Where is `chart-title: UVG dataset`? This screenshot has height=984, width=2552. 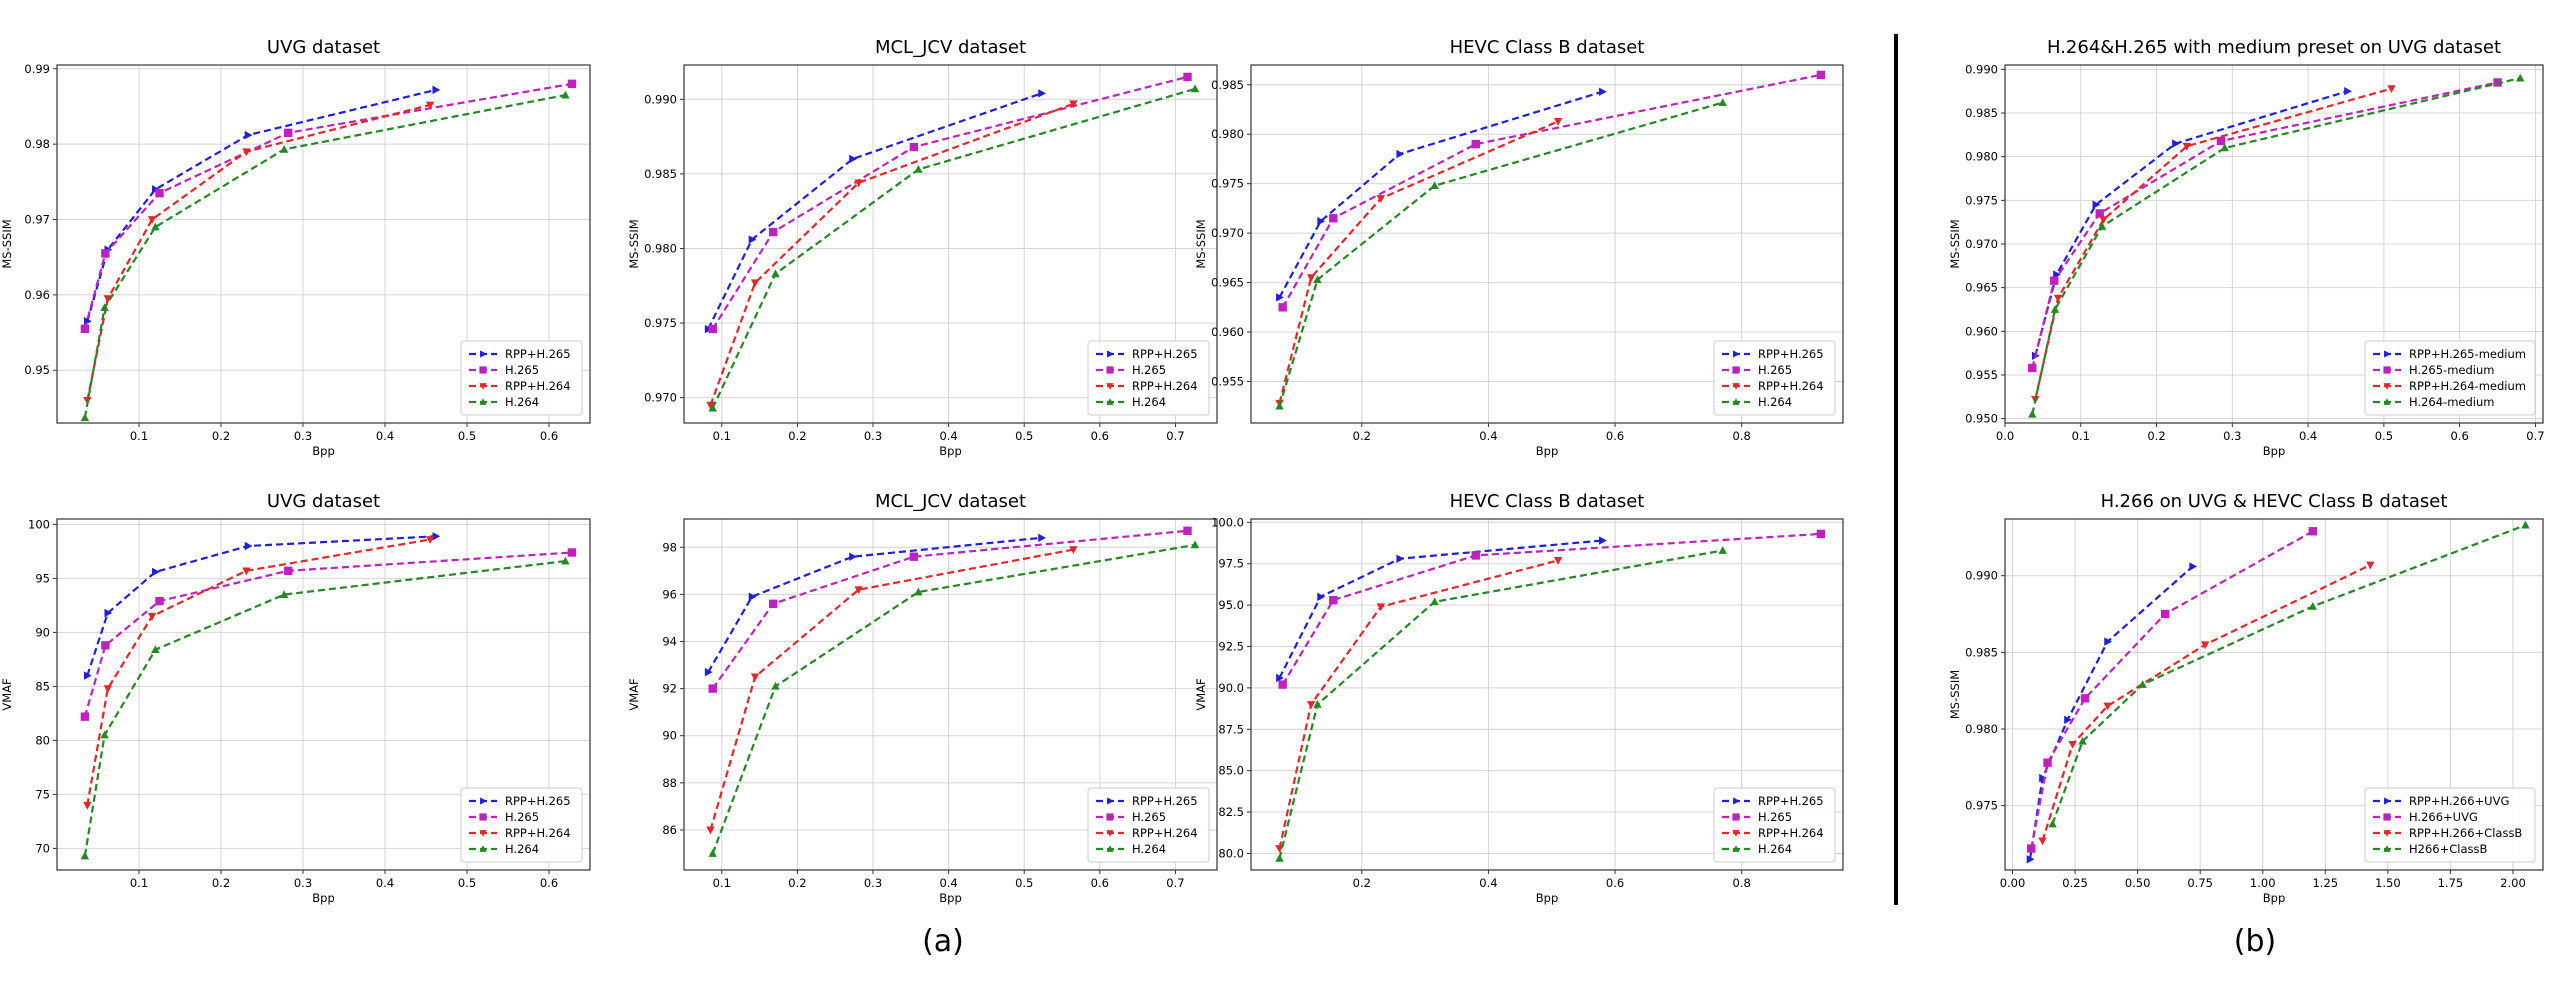
chart-title: UVG dataset is located at coordinates (323, 501).